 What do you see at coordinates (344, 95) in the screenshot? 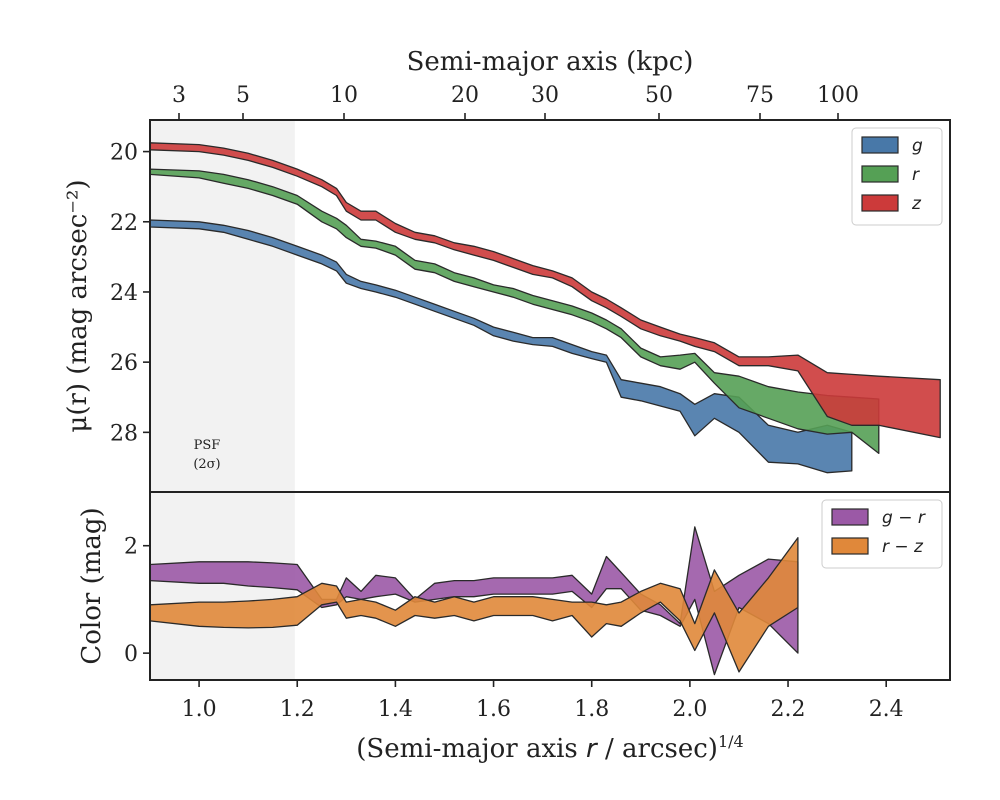
I see `top-x-tick-label: 10` at bounding box center [344, 95].